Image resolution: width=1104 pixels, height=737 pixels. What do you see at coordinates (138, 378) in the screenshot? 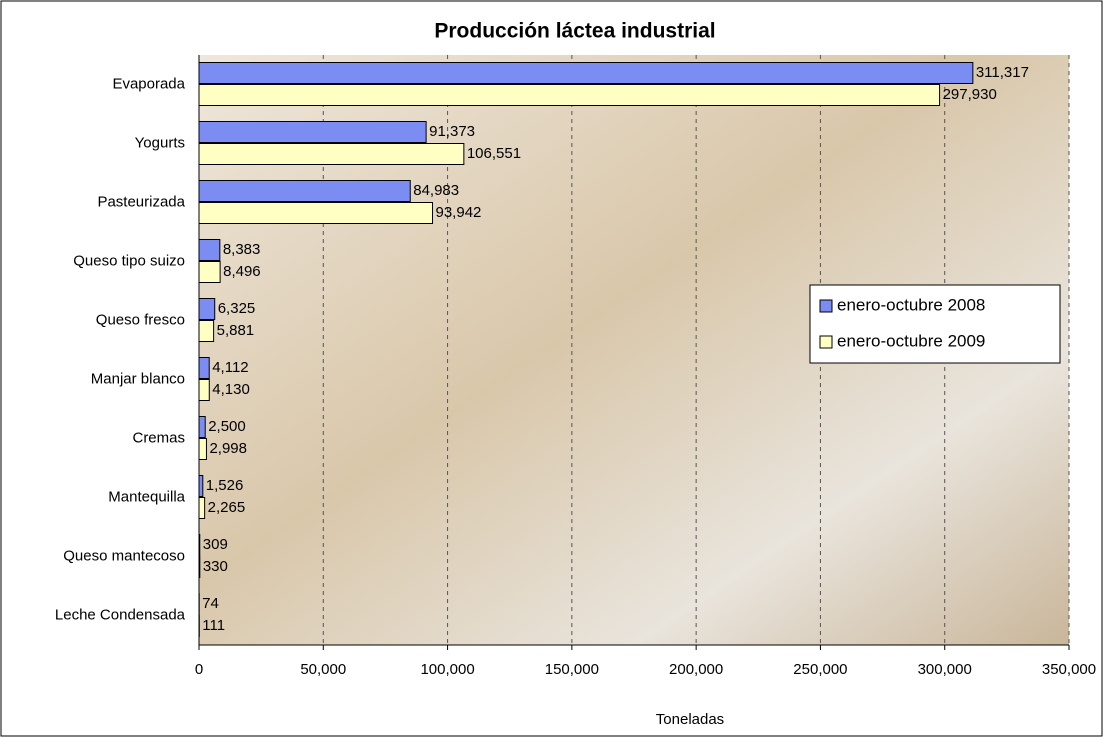
I see `y-tick-label: Manjar blanco` at bounding box center [138, 378].